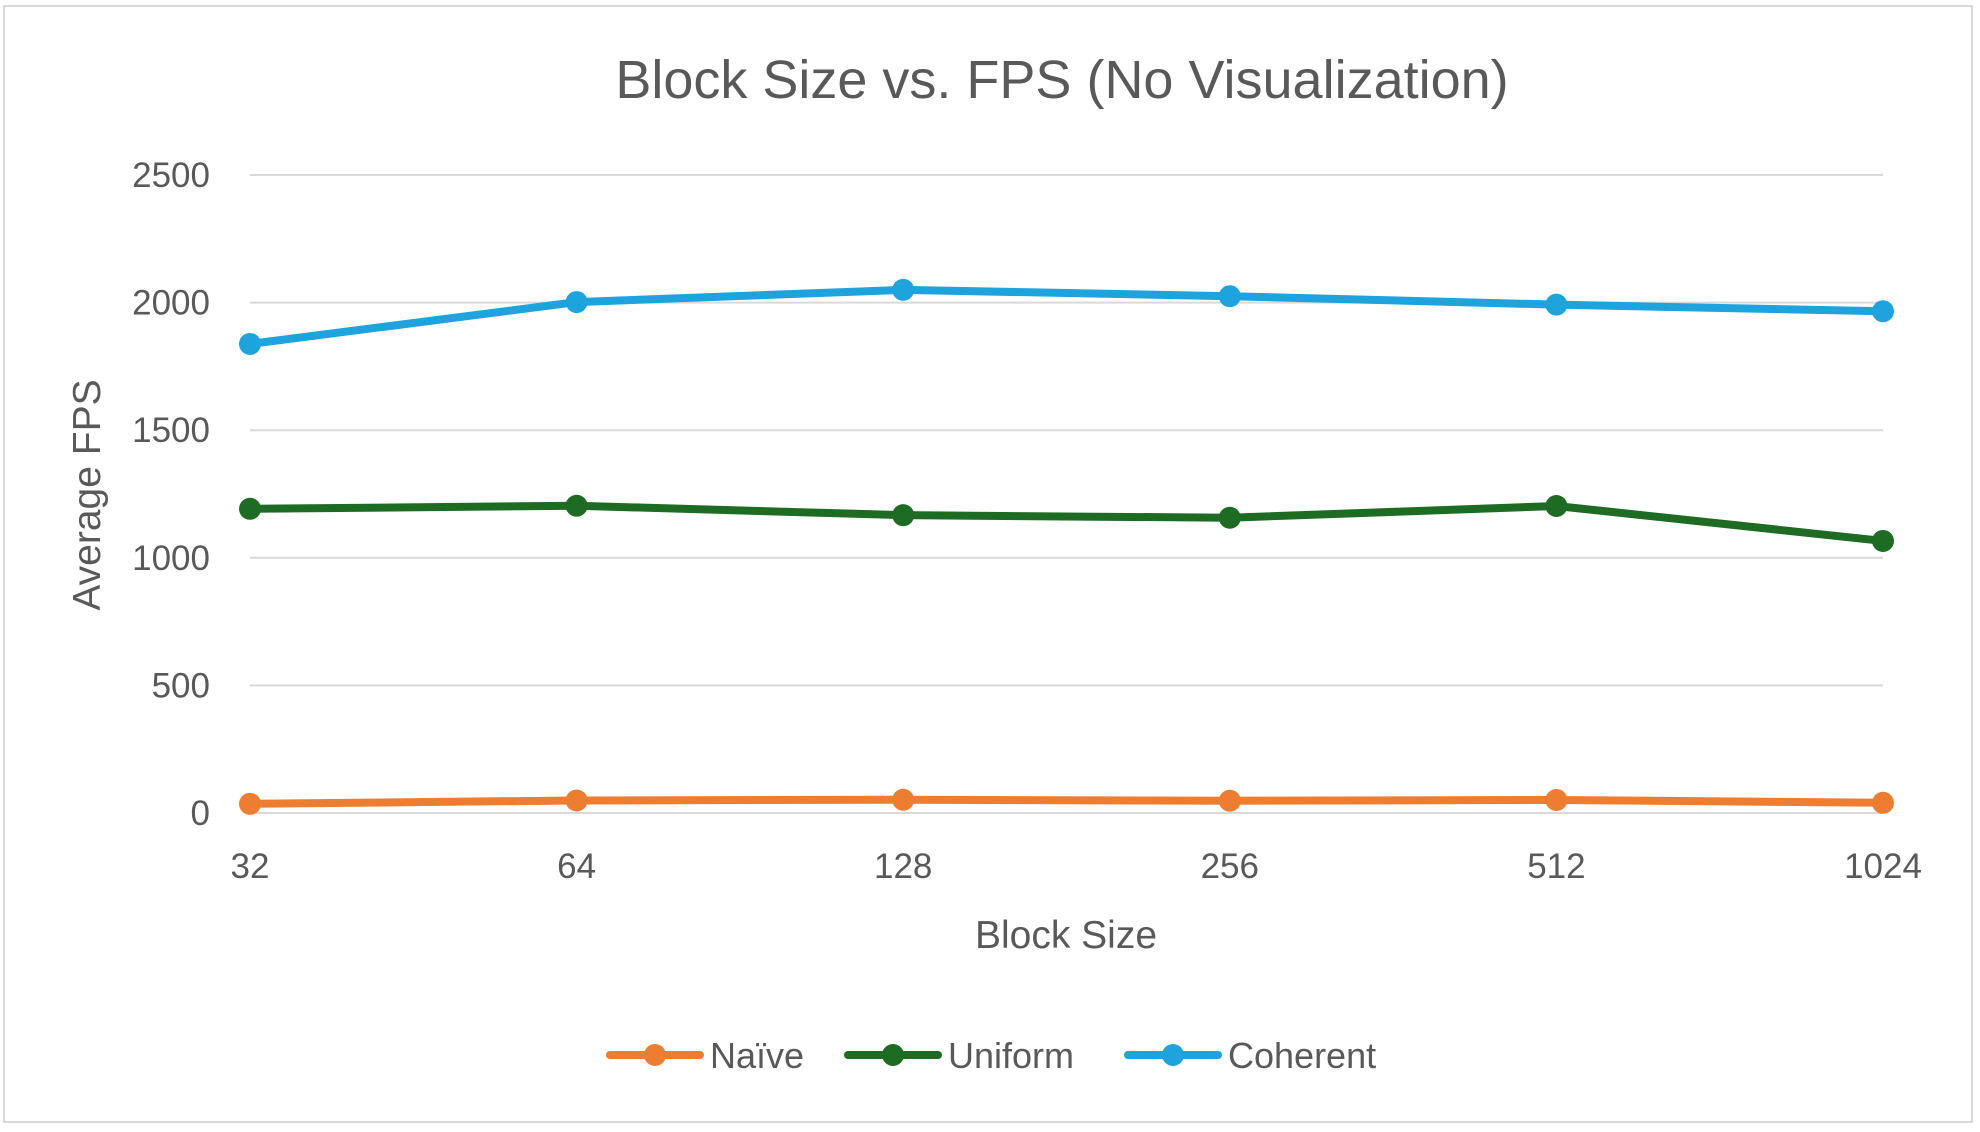 This screenshot has width=1980, height=1132. Describe the element at coordinates (171, 494) in the screenshot. I see `y-axis-tick-labels: 0 500 1000 1500 2000 2500` at that location.